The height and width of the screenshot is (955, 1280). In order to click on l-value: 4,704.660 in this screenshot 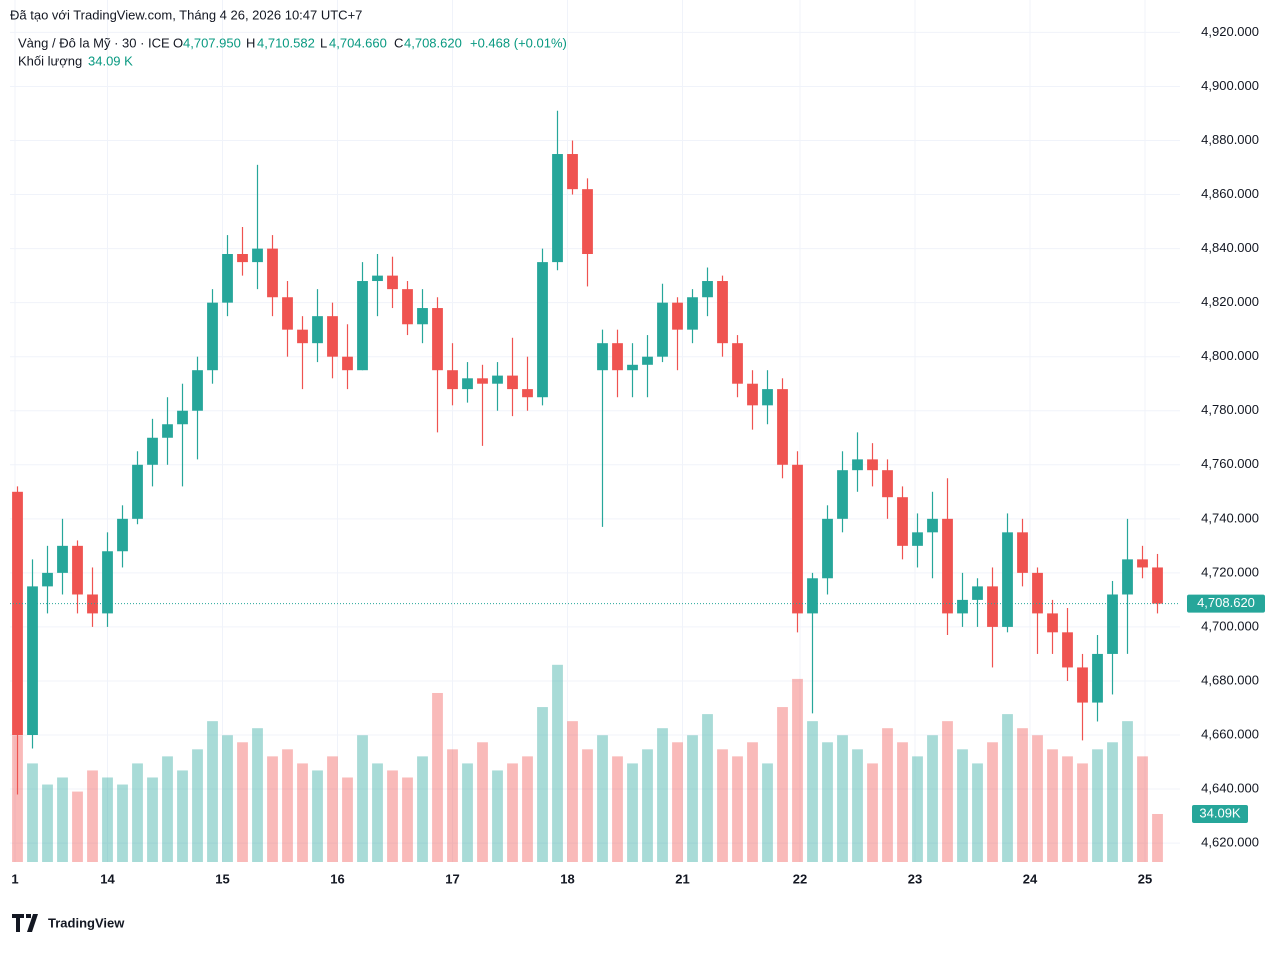, I will do `click(358, 42)`.